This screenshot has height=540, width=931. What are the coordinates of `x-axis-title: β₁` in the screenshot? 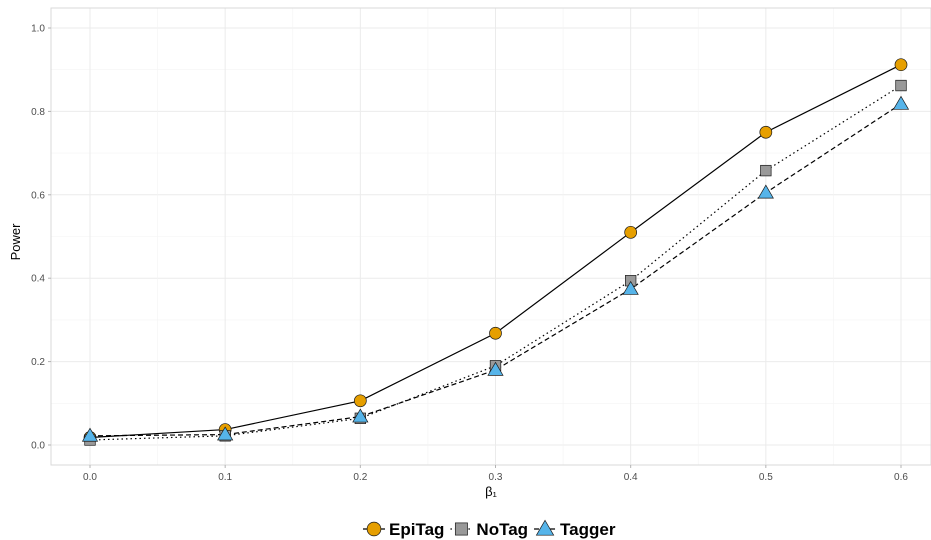 It's located at (491, 491).